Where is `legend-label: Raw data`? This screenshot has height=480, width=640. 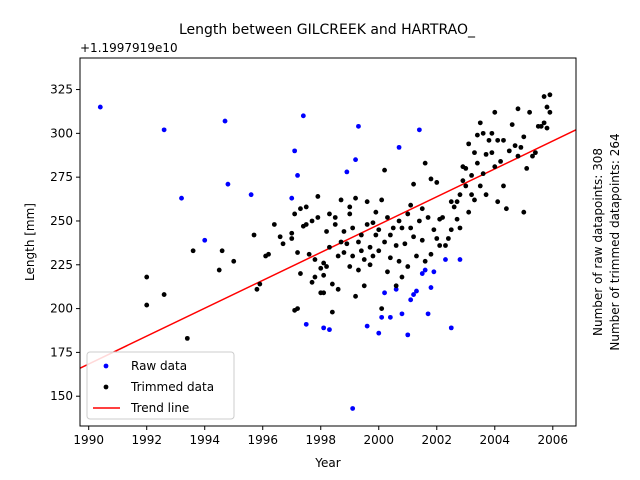 legend-label: Raw data is located at coordinates (159, 366).